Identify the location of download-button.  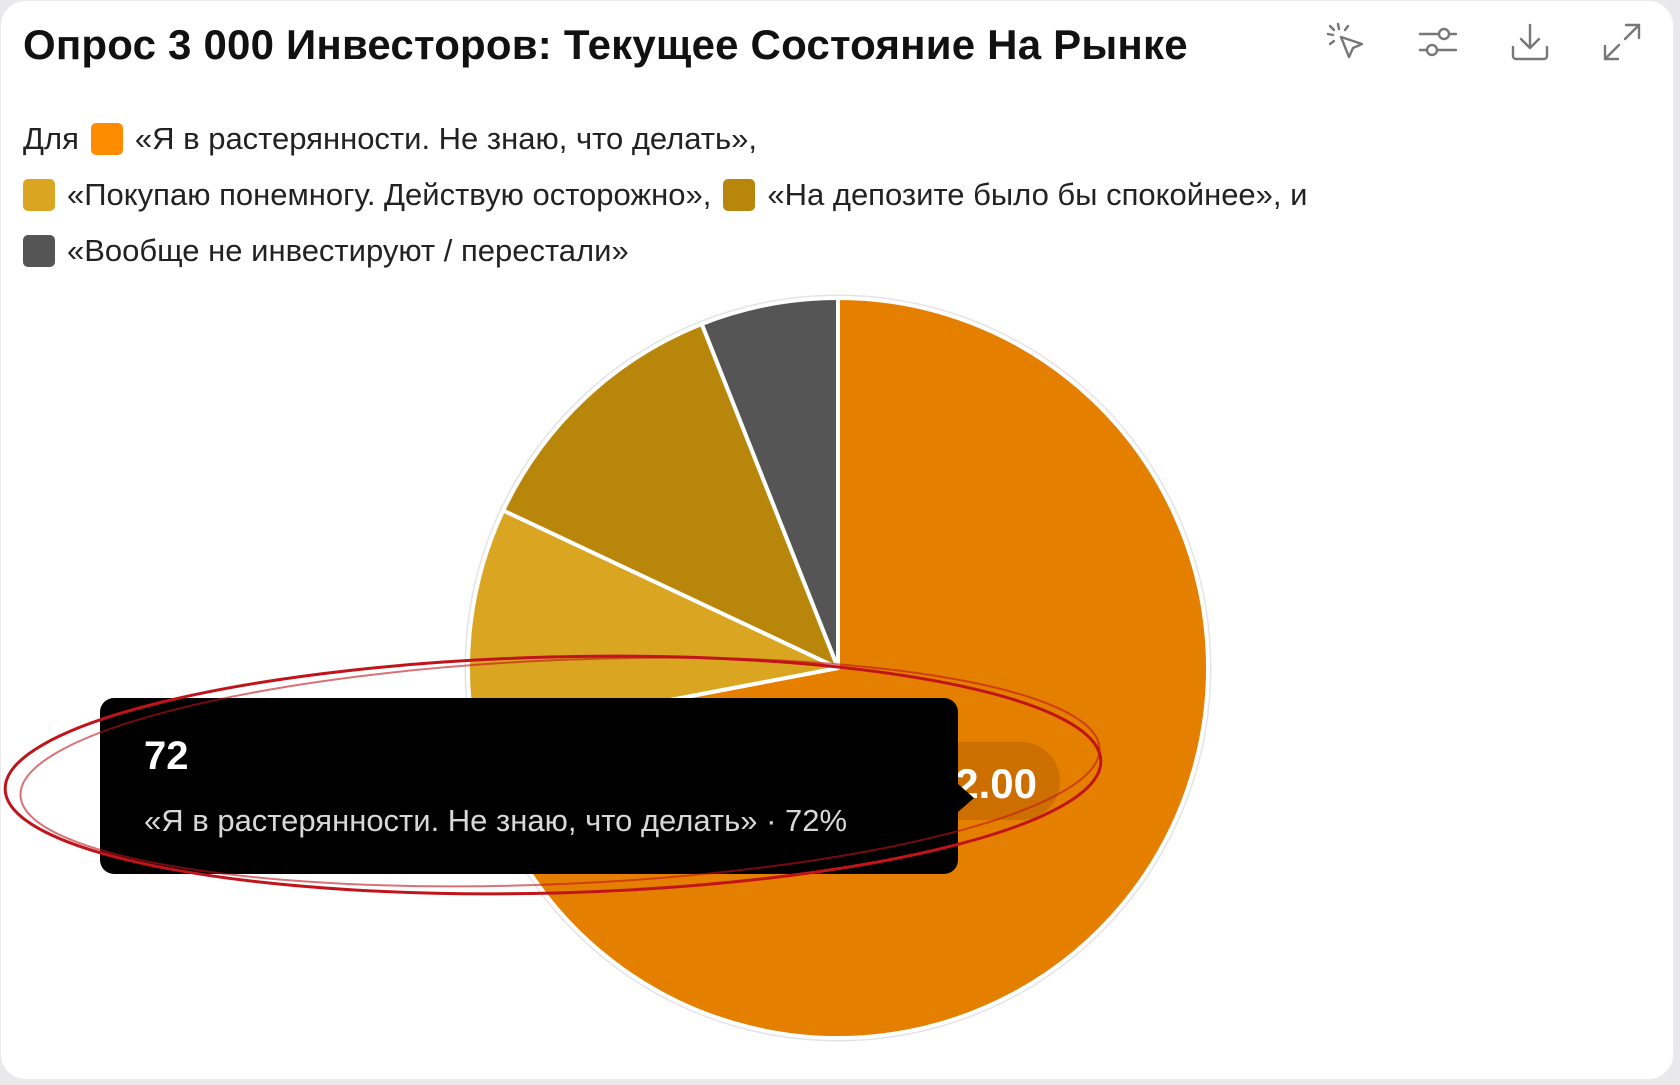
(1530, 42).